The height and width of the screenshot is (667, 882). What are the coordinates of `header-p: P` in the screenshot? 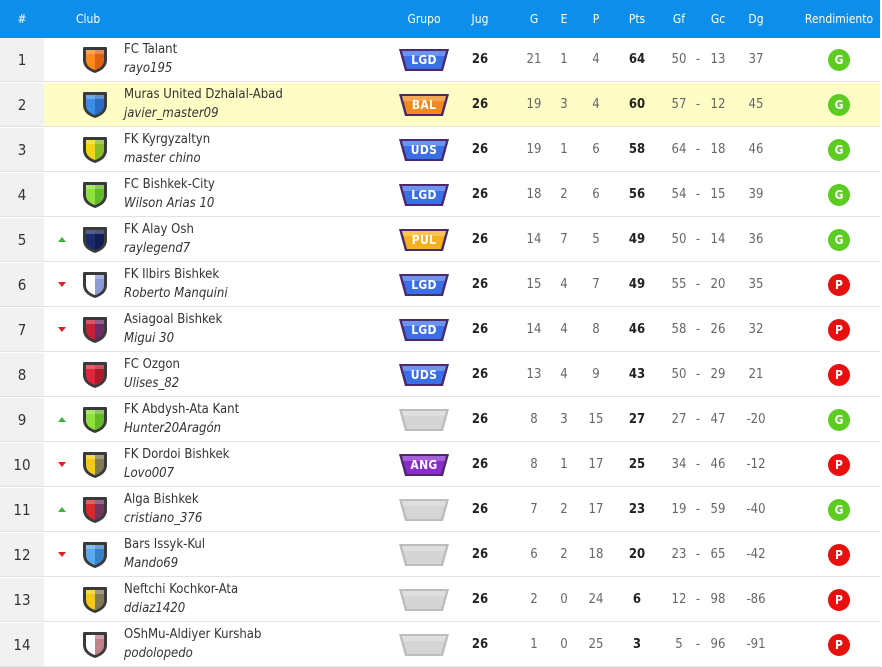 It's located at (596, 19).